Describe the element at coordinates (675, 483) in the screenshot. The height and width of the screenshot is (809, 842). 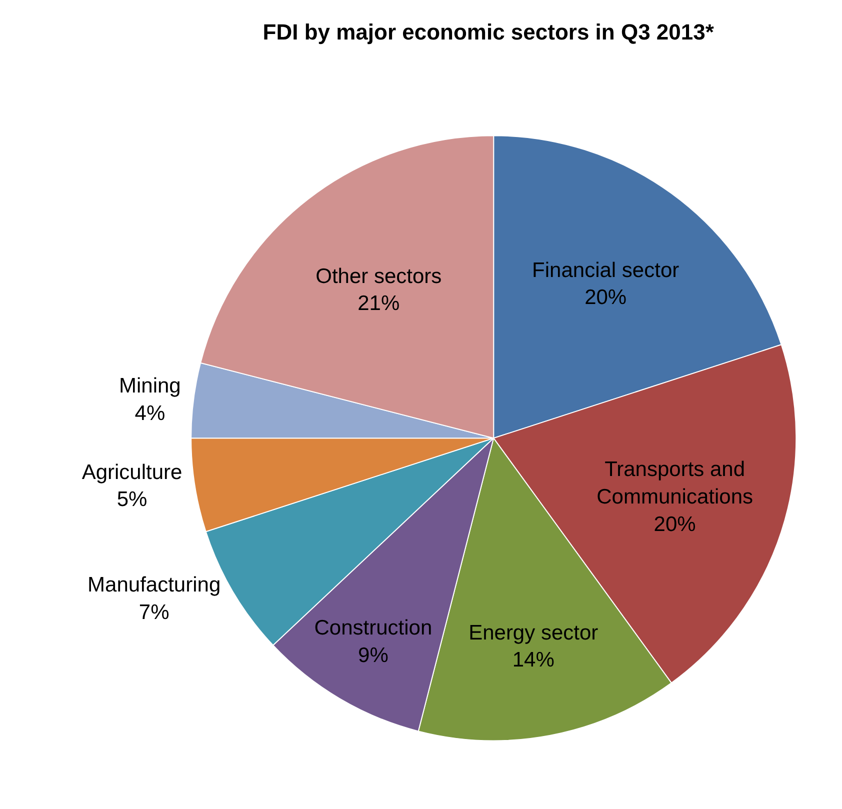
I see `slice-label: Transports and Communications` at that location.